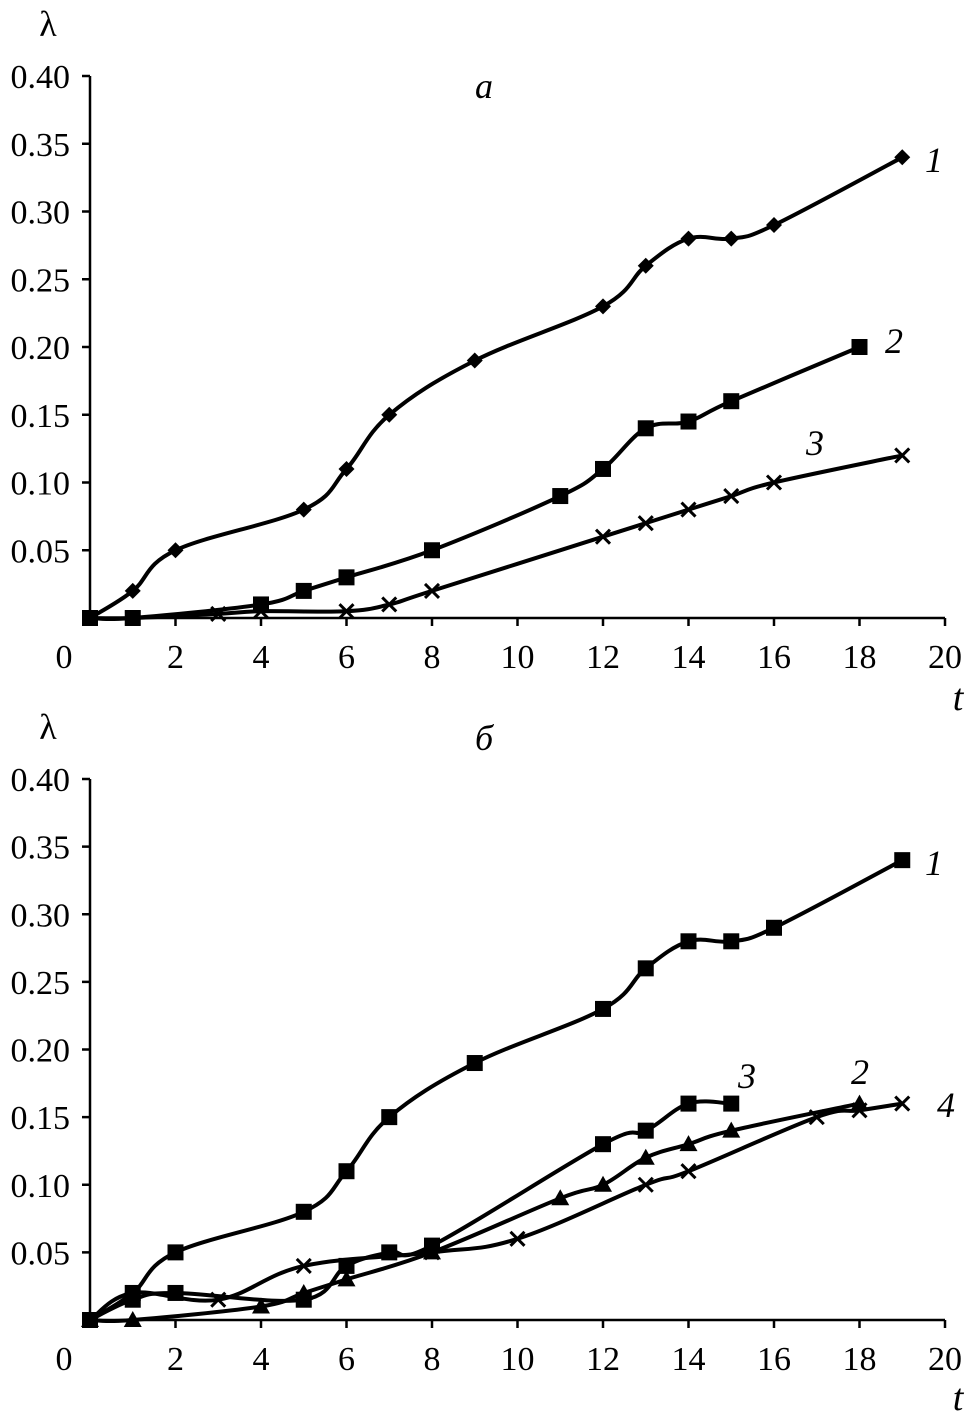  What do you see at coordinates (64, 657) in the screenshot?
I see `x-tick-label: 0` at bounding box center [64, 657].